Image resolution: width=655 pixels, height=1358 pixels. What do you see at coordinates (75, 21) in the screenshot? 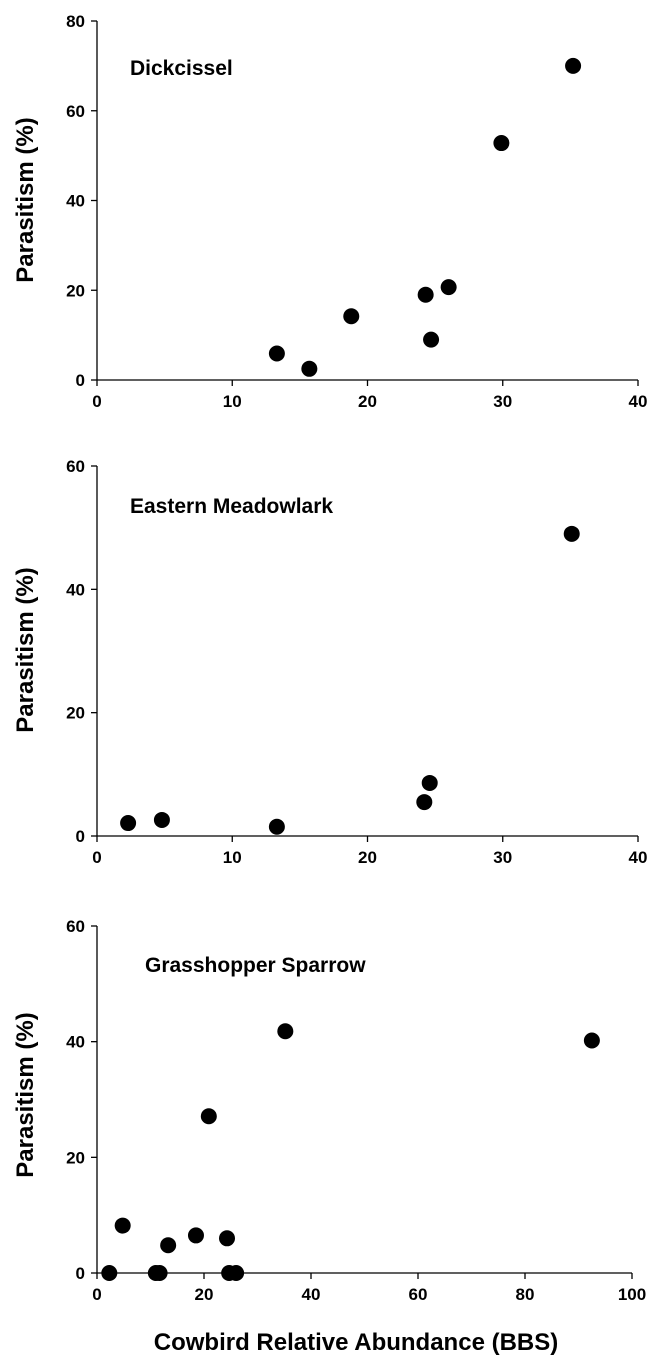
I see `y-tick-label: 80` at bounding box center [75, 21].